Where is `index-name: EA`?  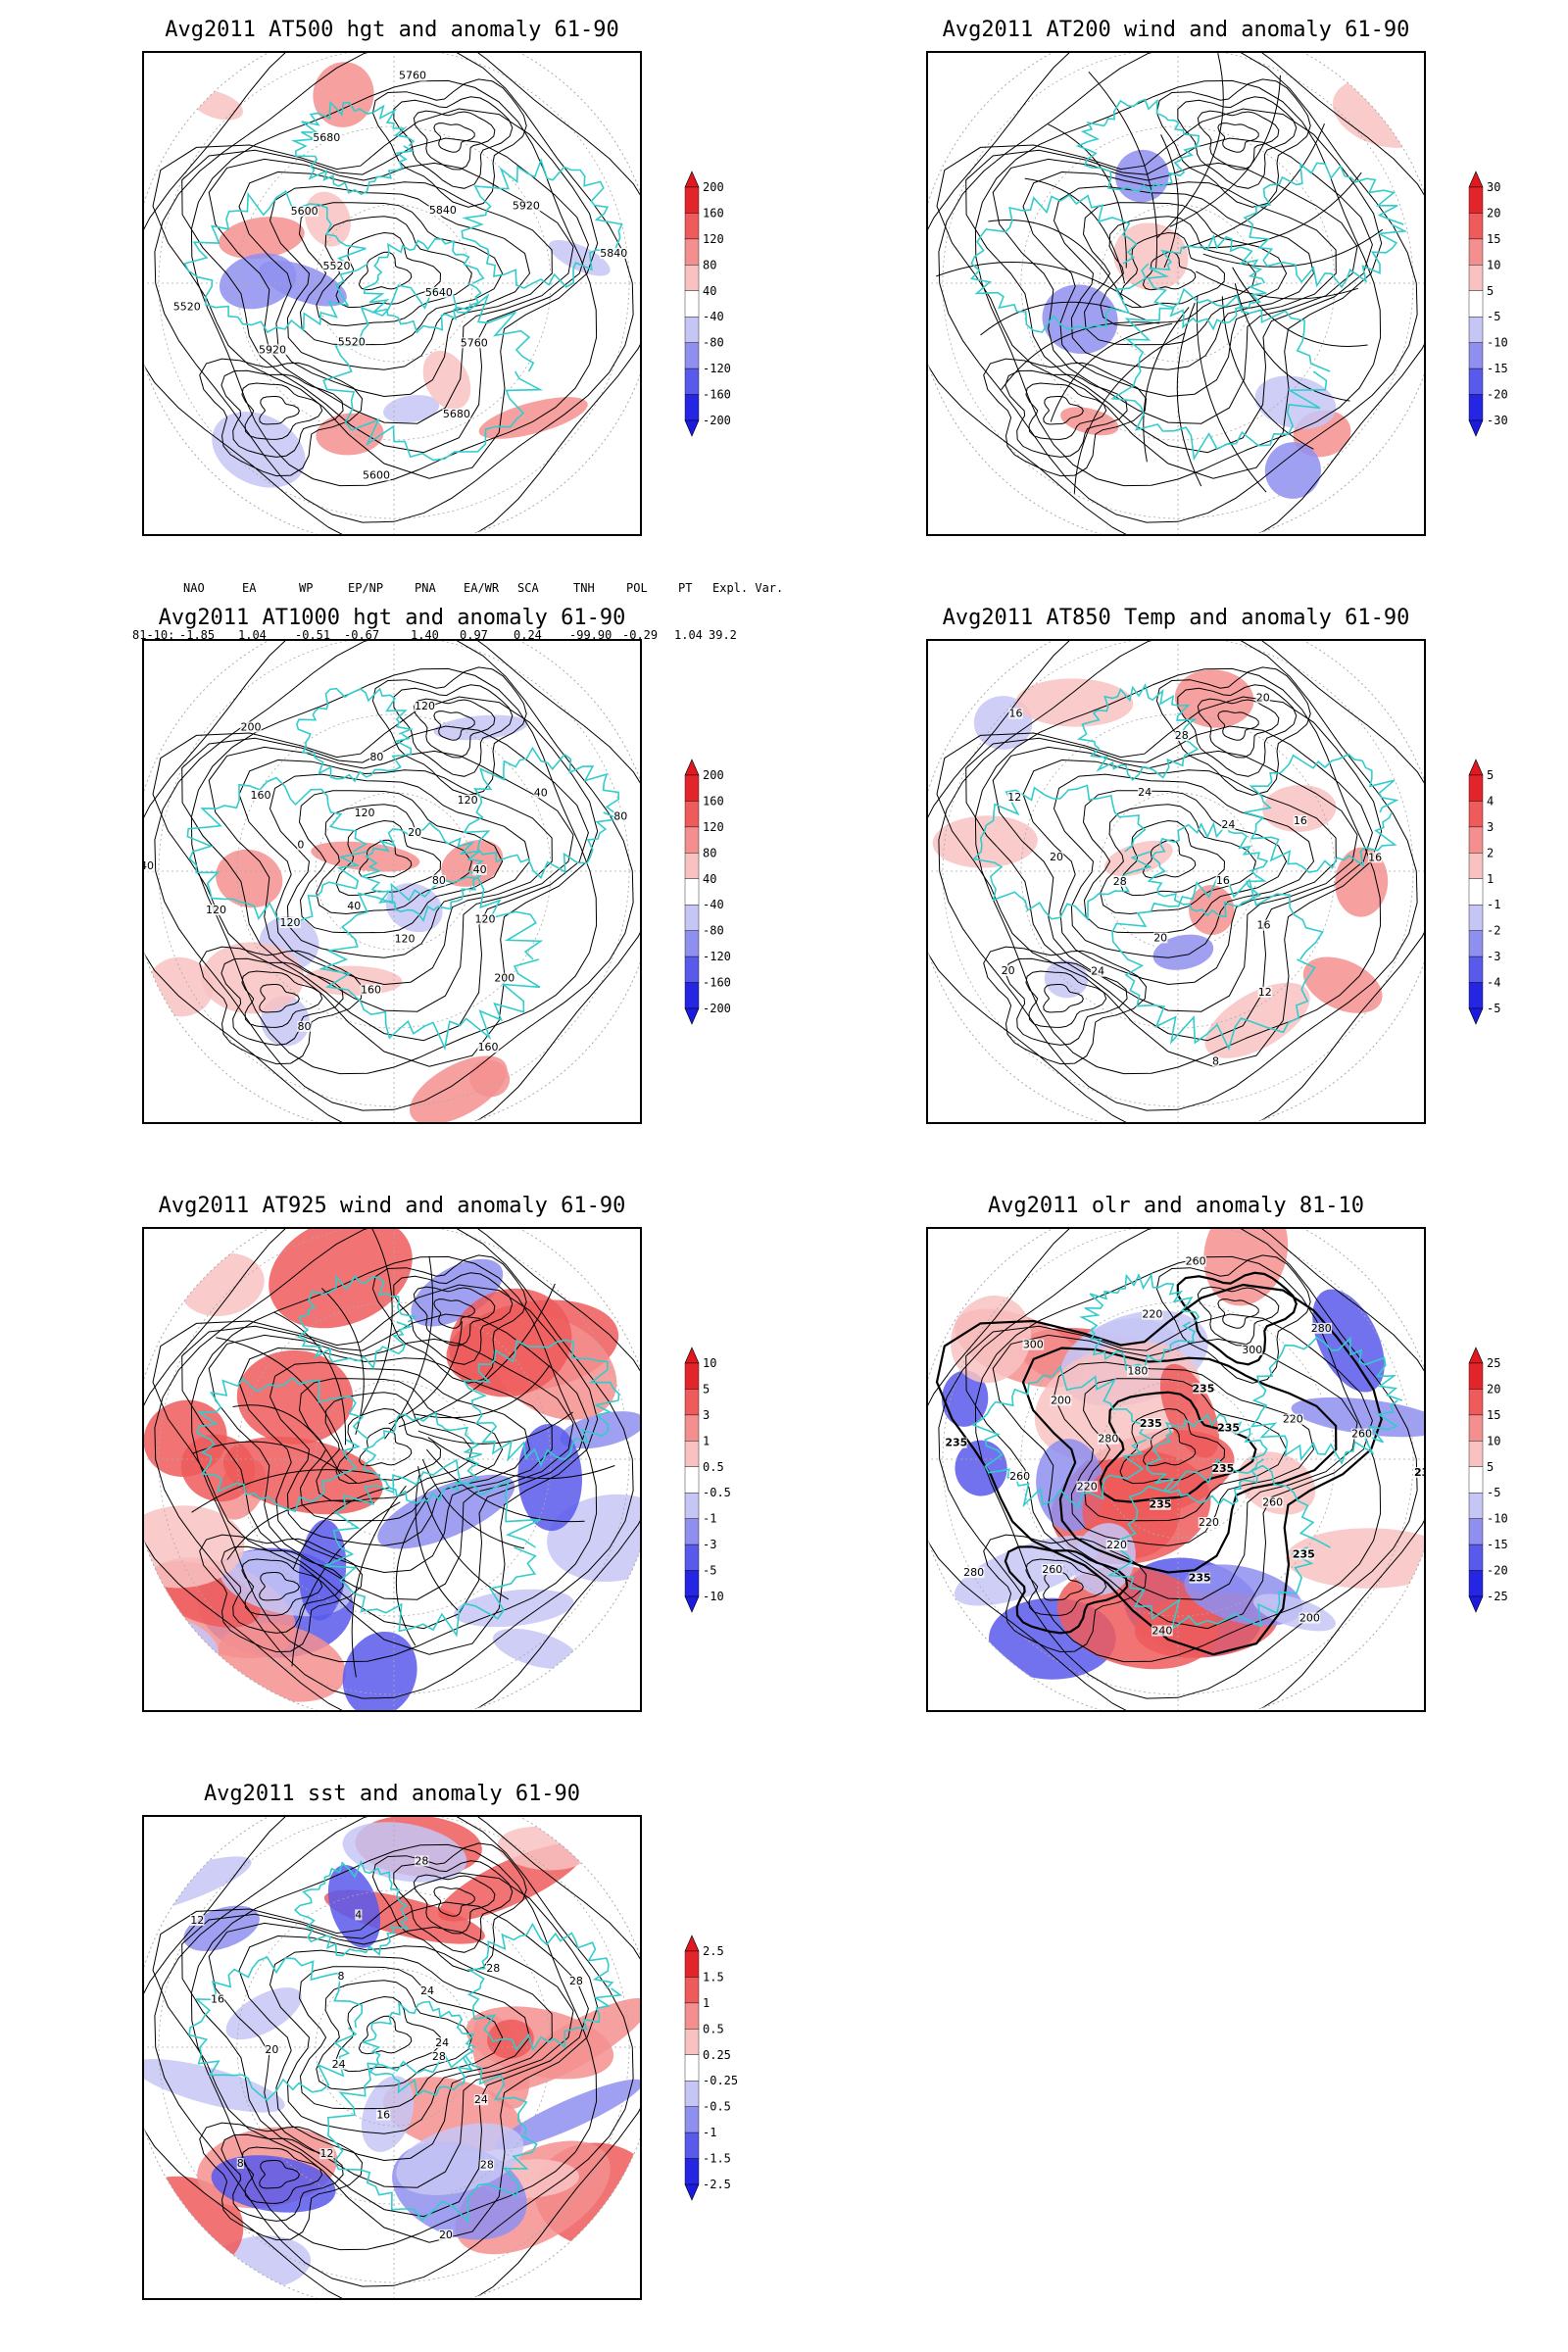 index-name: EA is located at coordinates (249, 588).